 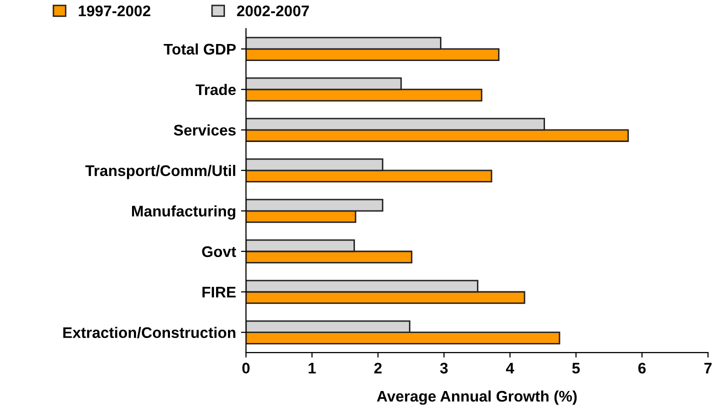 What do you see at coordinates (160, 172) in the screenshot?
I see `y-tick-label: Transport/Comm/Util` at bounding box center [160, 172].